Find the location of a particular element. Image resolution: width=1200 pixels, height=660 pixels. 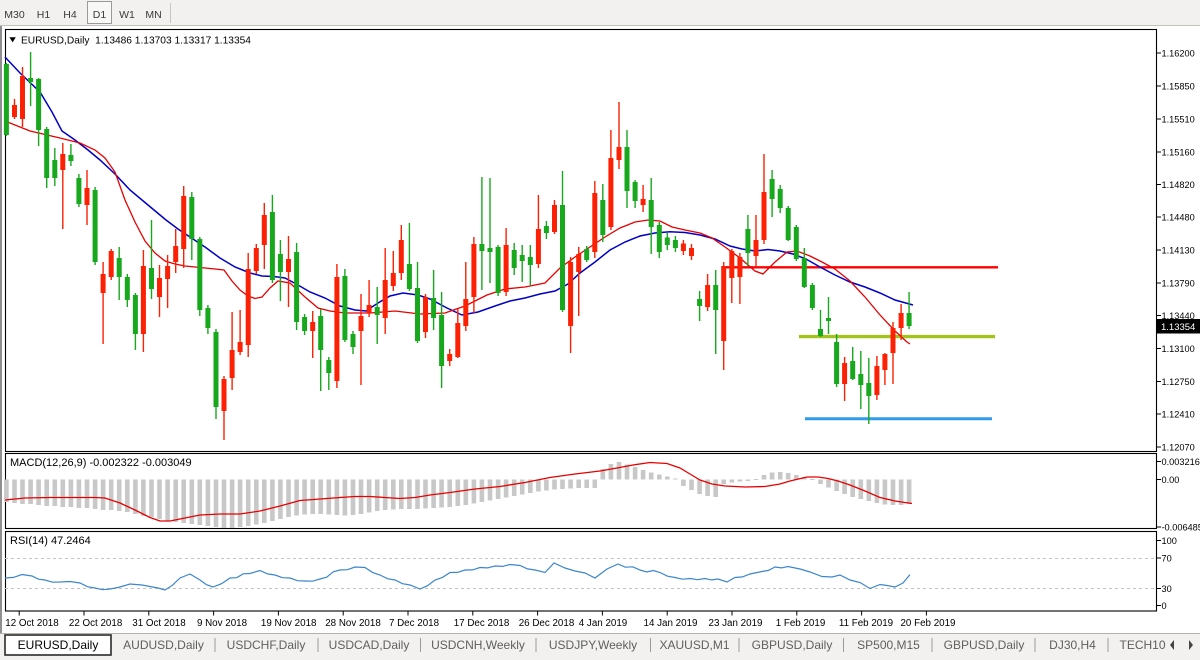

svg-text: 0.00 is located at coordinates (1171, 480).